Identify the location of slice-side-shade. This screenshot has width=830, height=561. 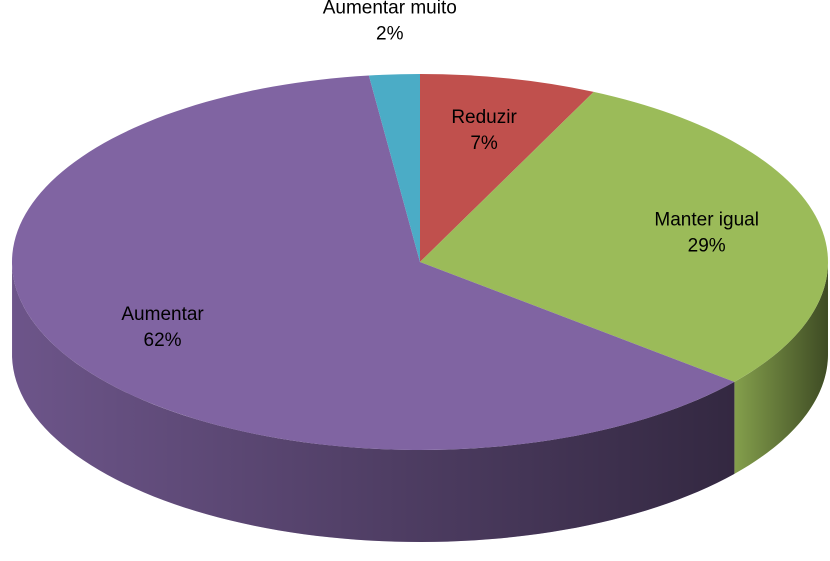
(781, 368).